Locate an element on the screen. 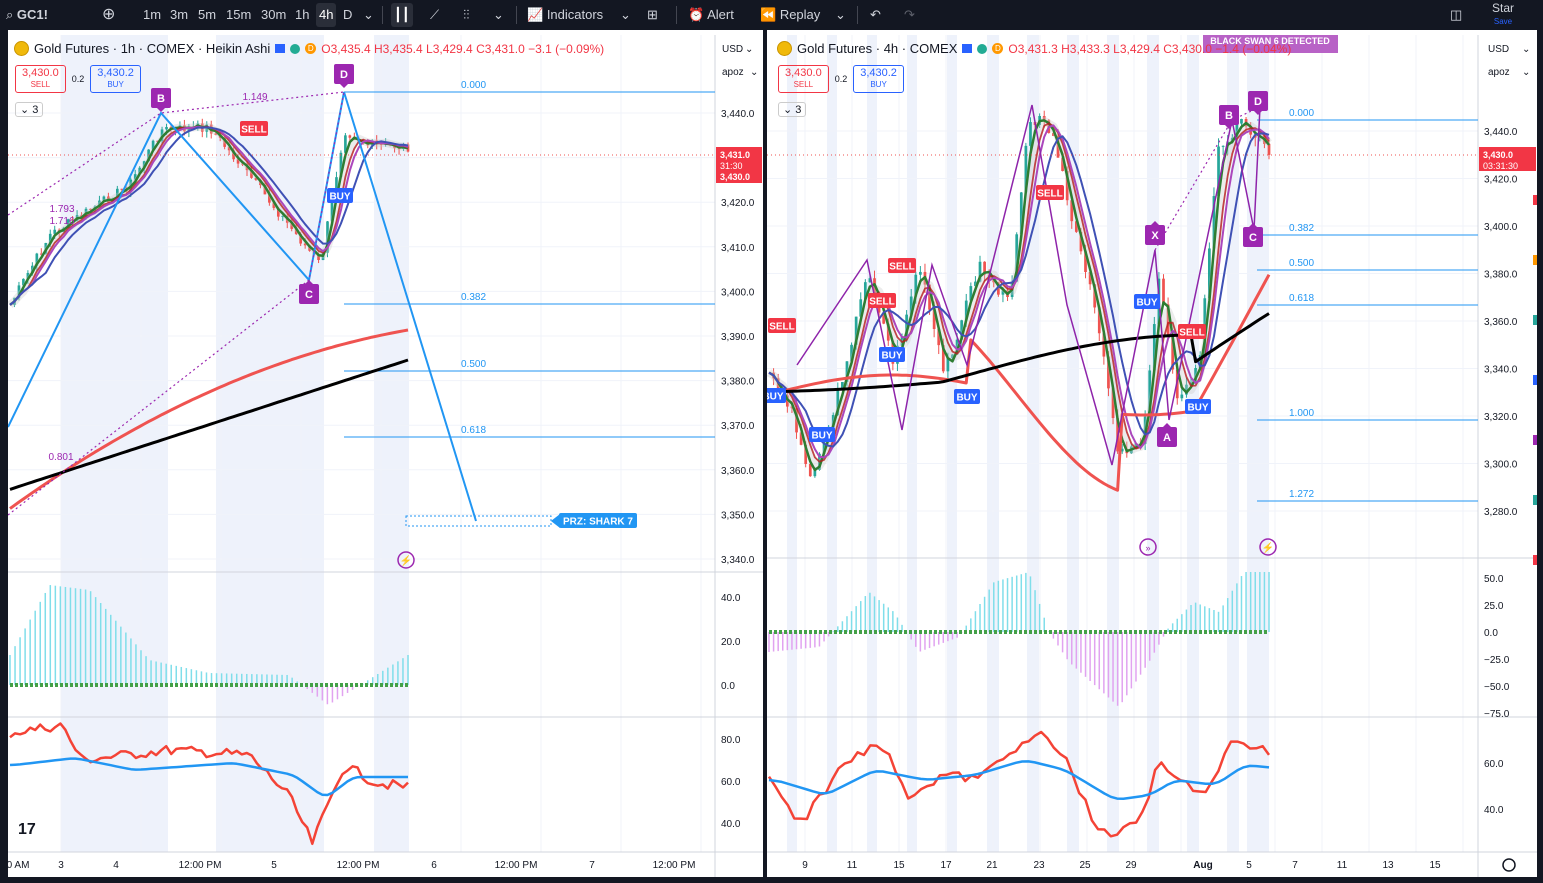 The height and width of the screenshot is (883, 1543). symbol-search: ⌕ GC1! is located at coordinates (27, 15).